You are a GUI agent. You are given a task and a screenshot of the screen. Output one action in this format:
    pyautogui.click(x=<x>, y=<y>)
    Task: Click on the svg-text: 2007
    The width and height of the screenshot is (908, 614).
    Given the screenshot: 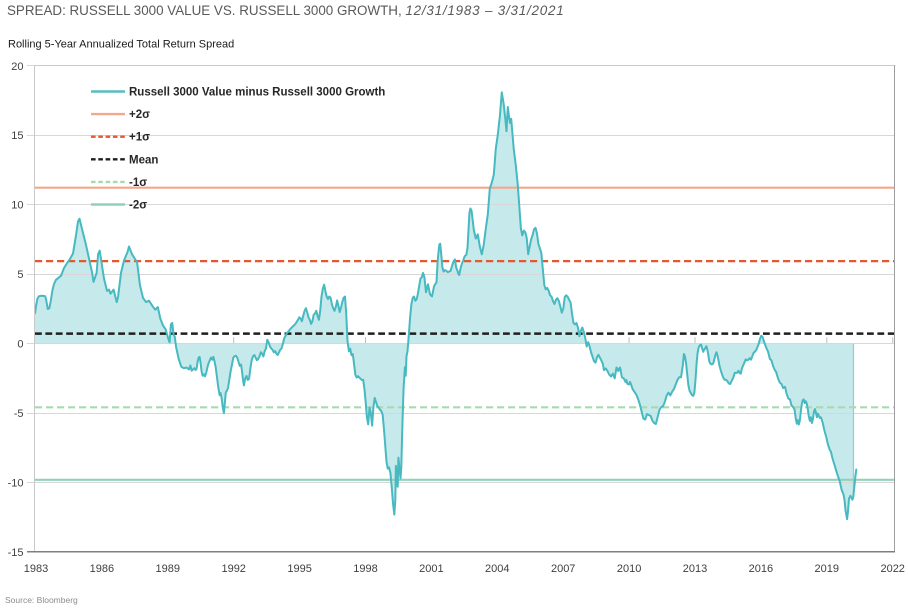 What is the action you would take?
    pyautogui.click(x=563, y=569)
    